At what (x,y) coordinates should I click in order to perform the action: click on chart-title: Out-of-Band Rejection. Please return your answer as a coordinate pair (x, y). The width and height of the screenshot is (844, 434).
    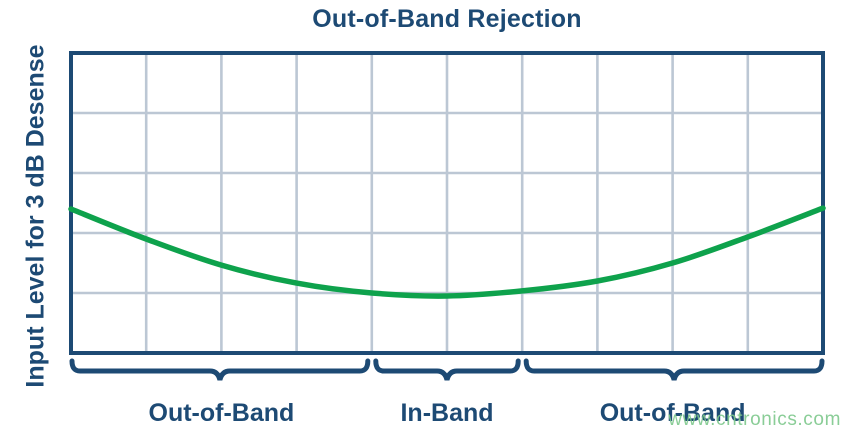
    Looking at the image, I should click on (447, 19).